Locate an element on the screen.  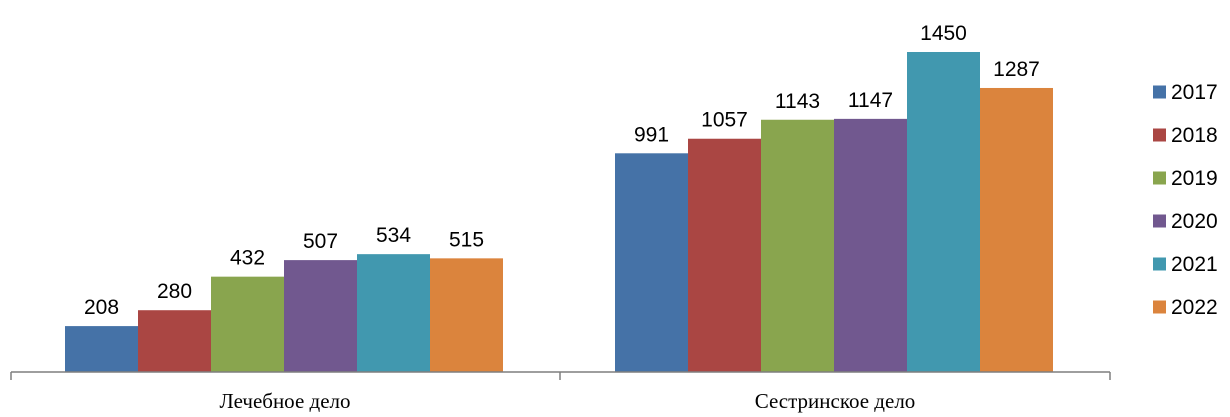
bar-2021-lechebnoe-delo is located at coordinates (393, 313).